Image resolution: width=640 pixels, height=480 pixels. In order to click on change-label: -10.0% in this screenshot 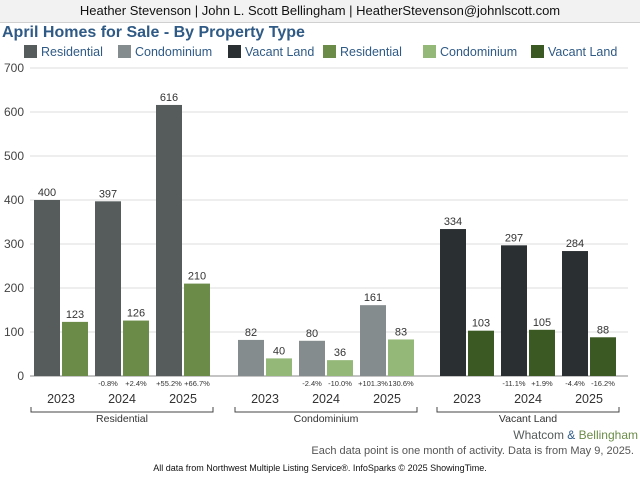, I will do `click(340, 383)`.